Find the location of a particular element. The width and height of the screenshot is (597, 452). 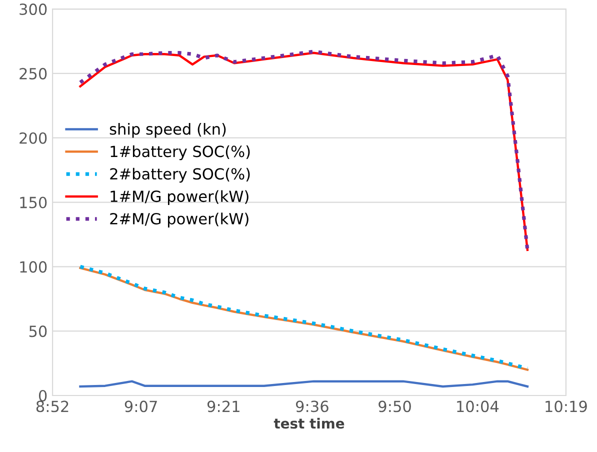

y-tick-label: 0 is located at coordinates (42, 396).